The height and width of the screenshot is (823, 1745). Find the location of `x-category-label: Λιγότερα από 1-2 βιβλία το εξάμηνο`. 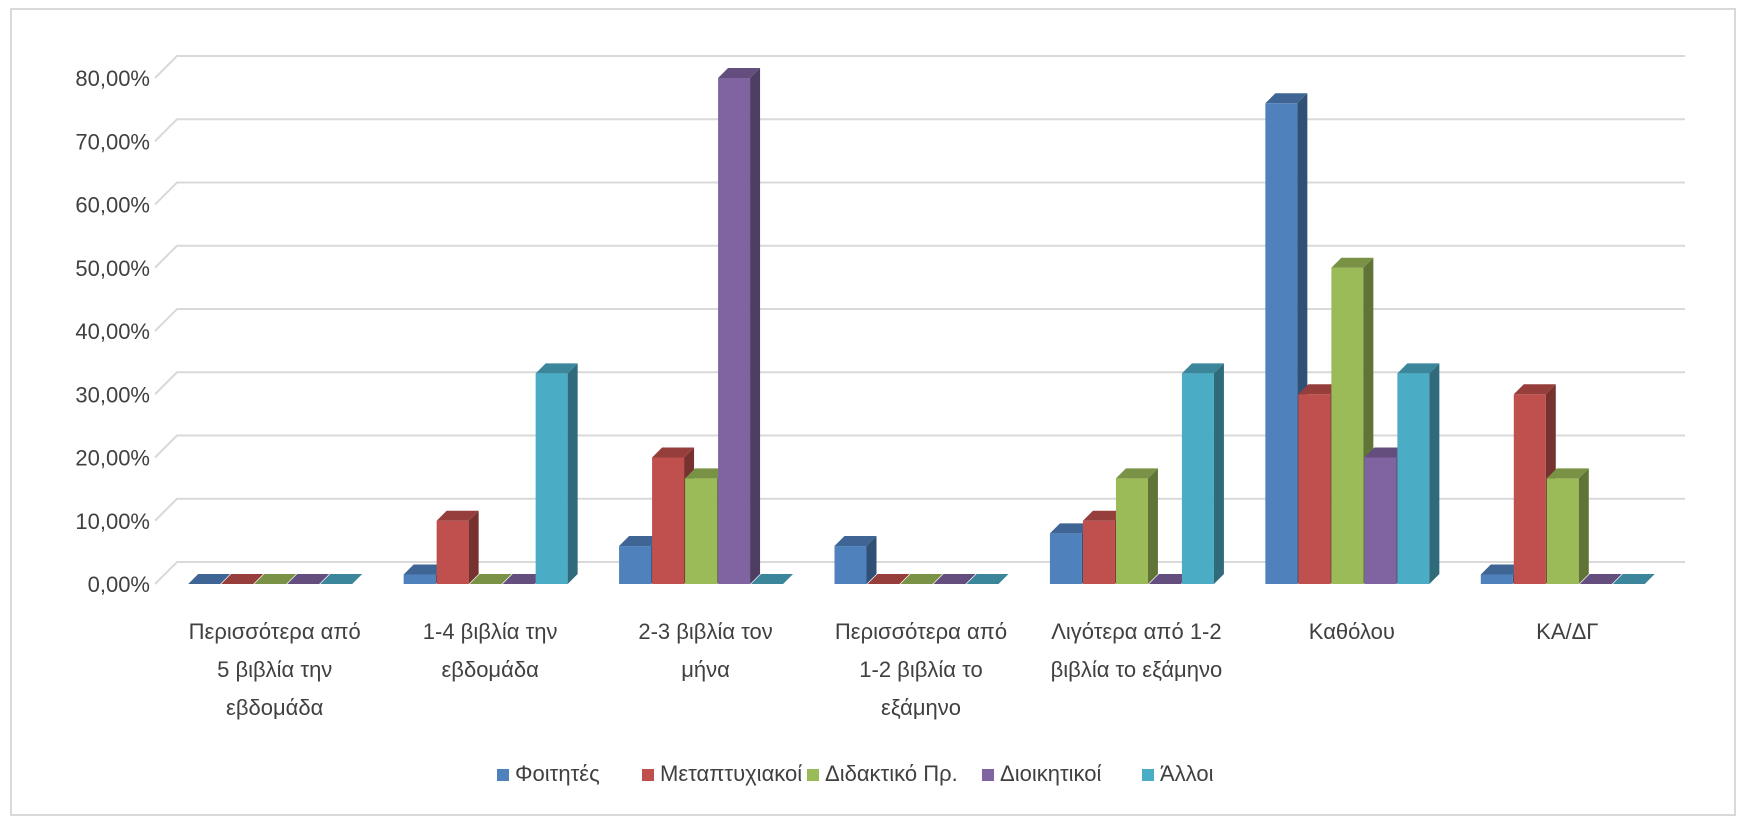

x-category-label: Λιγότερα από 1-2 βιβλία το εξάμηνο is located at coordinates (1137, 650).